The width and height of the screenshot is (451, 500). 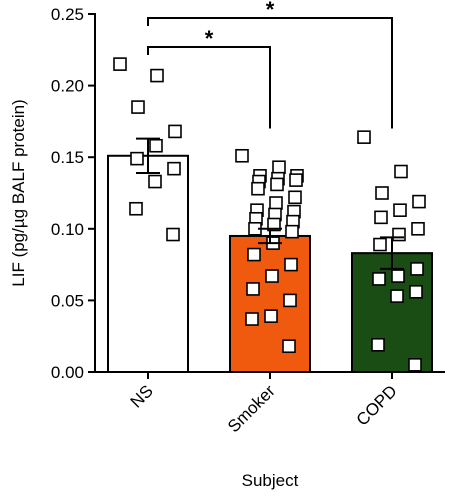 What do you see at coordinates (377, 405) in the screenshot?
I see `x-tick-label: COPD` at bounding box center [377, 405].